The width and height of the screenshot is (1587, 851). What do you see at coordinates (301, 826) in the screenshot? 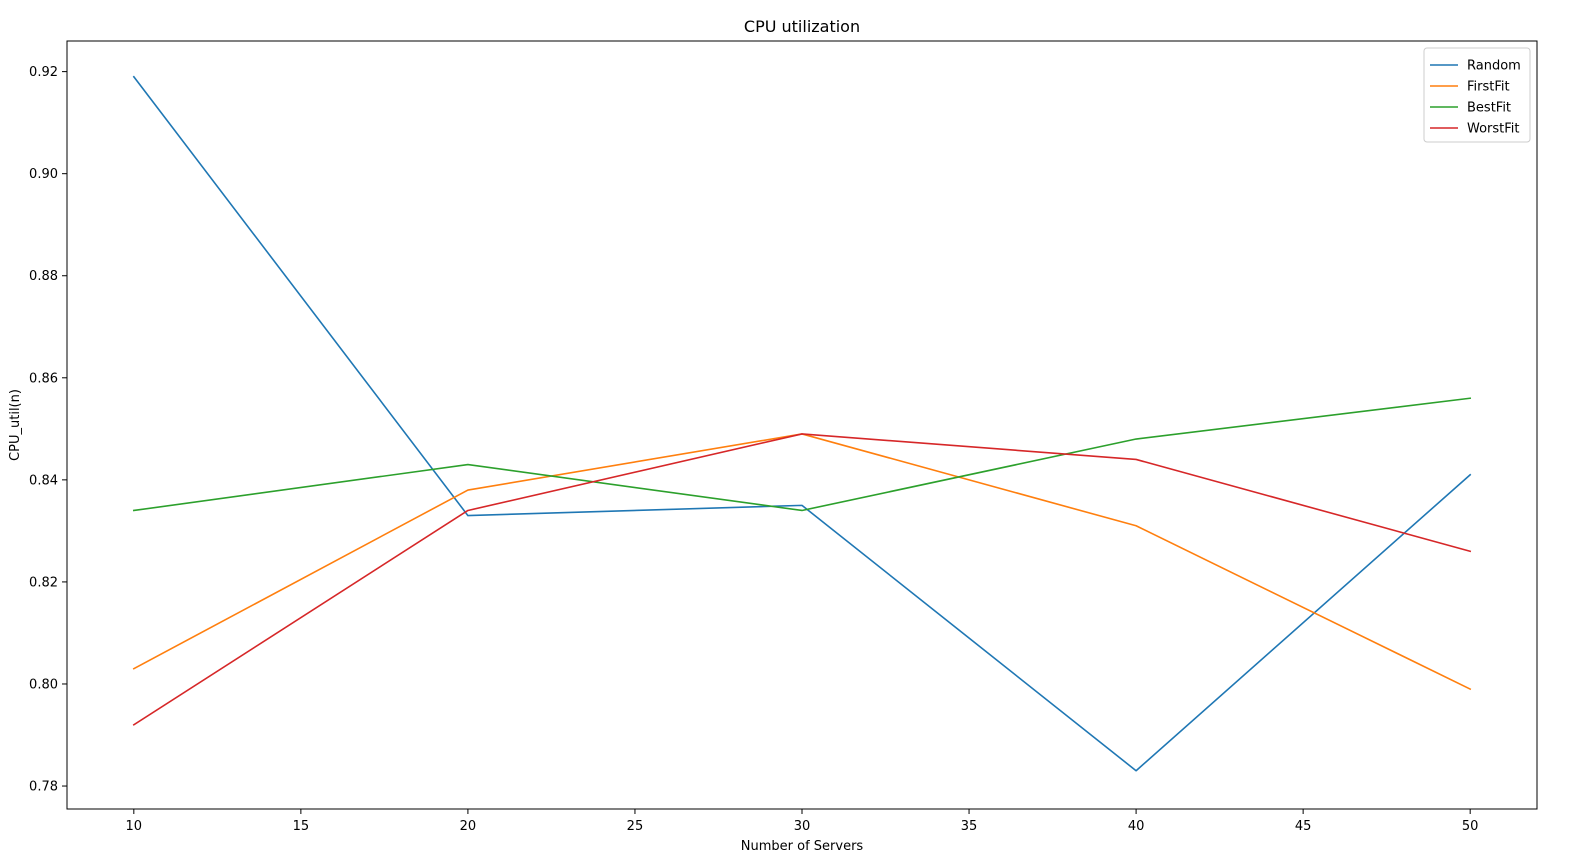
I see `x-tick-label: 15` at bounding box center [301, 826].